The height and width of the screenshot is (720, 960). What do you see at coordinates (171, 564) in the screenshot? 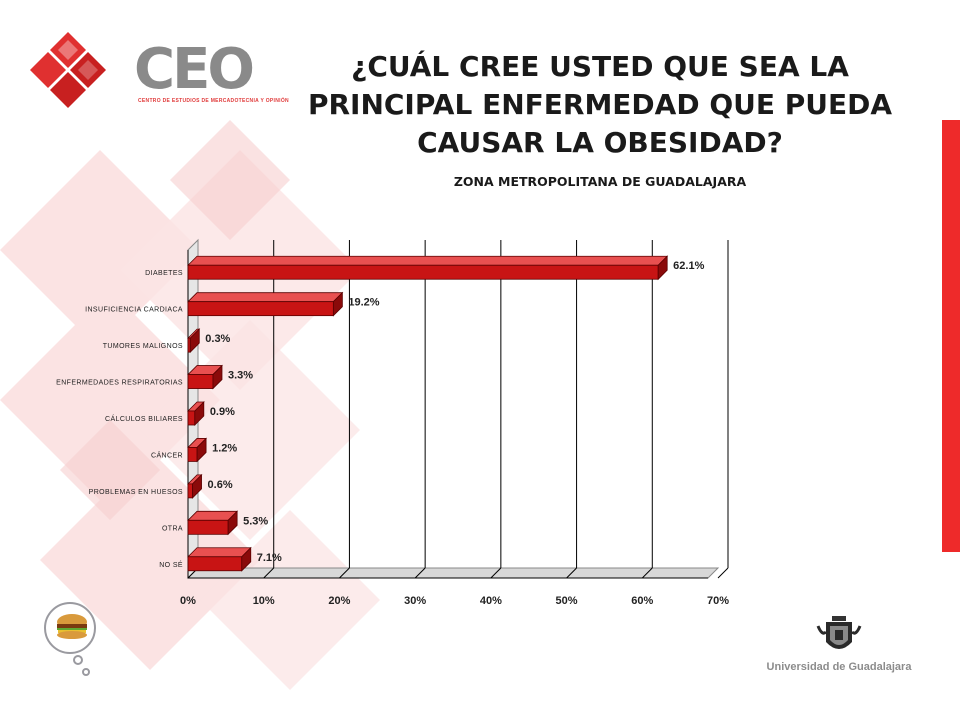
I see `category-label: NO SÉ` at bounding box center [171, 564].